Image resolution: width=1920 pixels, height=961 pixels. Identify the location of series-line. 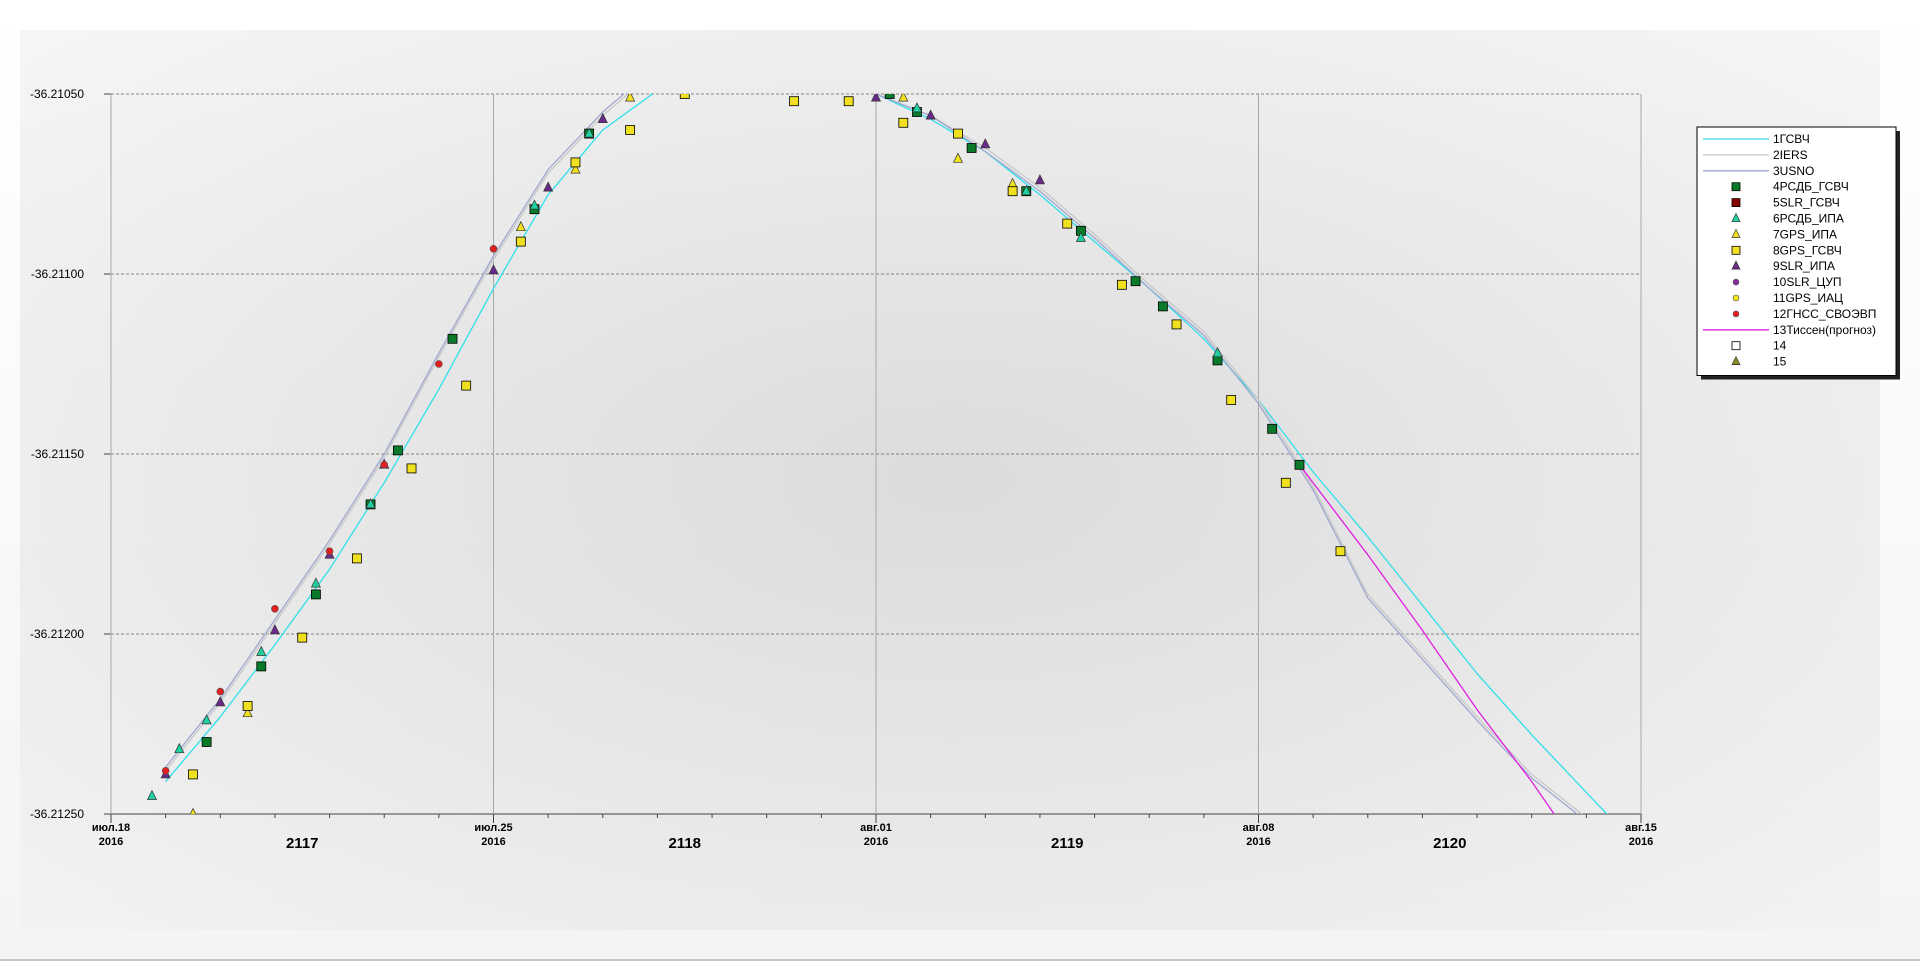
(1426, 639).